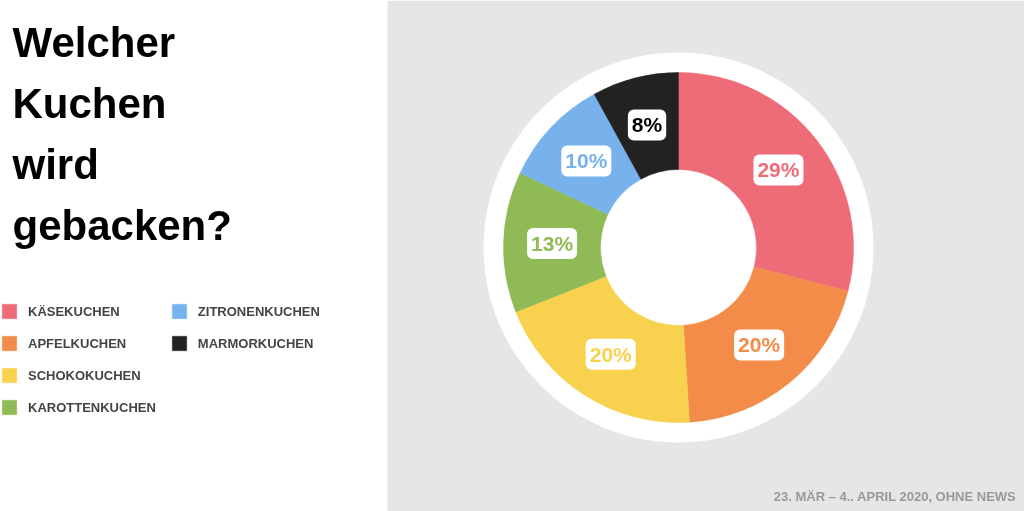 The height and width of the screenshot is (511, 1024). I want to click on data-label: 10%, so click(586, 161).